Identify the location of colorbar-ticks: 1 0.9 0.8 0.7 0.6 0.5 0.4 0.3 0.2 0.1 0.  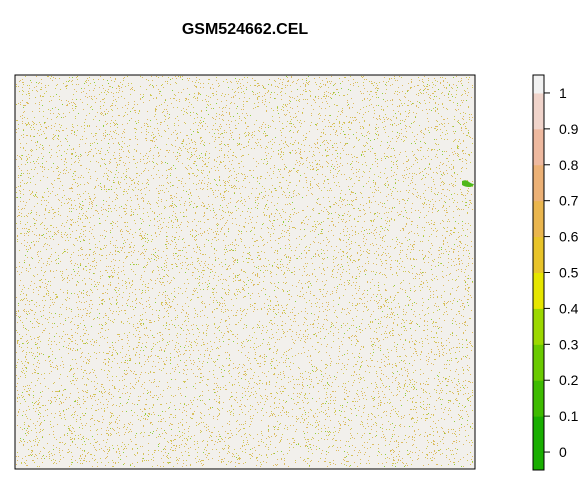
(561, 272).